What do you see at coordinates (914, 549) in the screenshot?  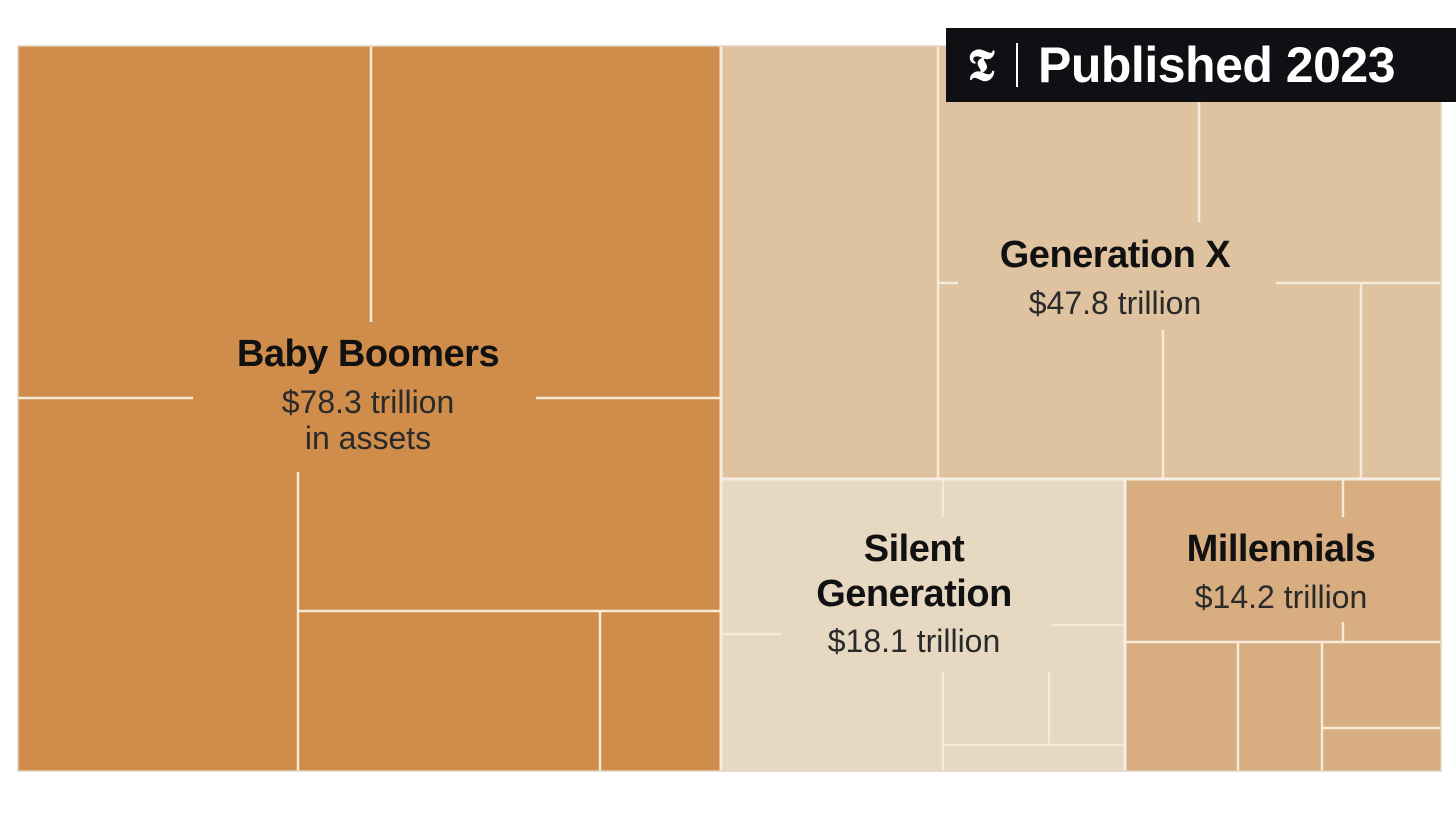 I see `label-silent-generation-name-line1: Silent` at bounding box center [914, 549].